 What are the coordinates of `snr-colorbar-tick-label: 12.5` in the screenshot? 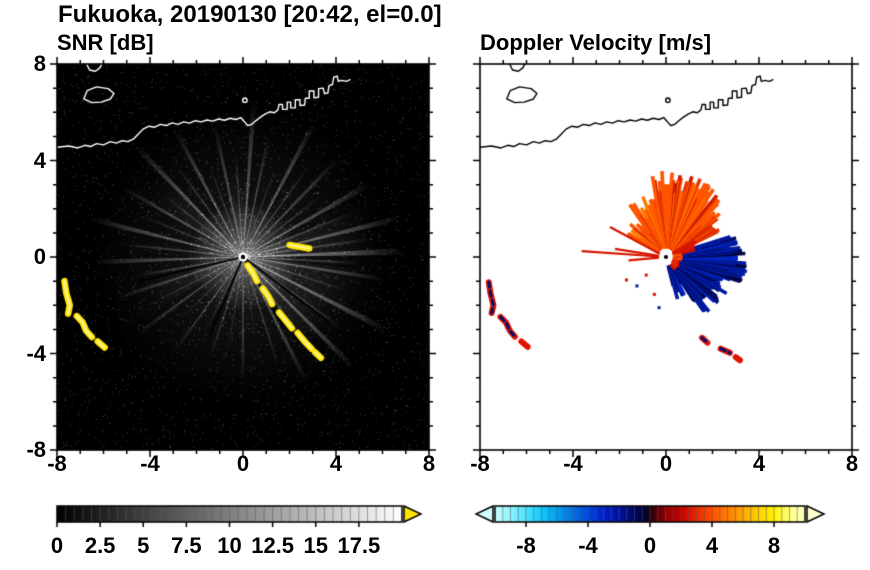 It's located at (273, 545).